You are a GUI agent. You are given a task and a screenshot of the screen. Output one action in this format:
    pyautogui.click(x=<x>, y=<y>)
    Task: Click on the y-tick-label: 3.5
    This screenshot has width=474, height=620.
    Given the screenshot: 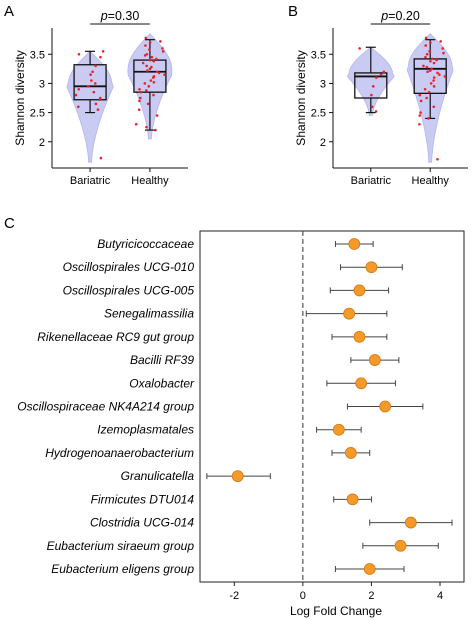 What is the action you would take?
    pyautogui.click(x=318, y=55)
    